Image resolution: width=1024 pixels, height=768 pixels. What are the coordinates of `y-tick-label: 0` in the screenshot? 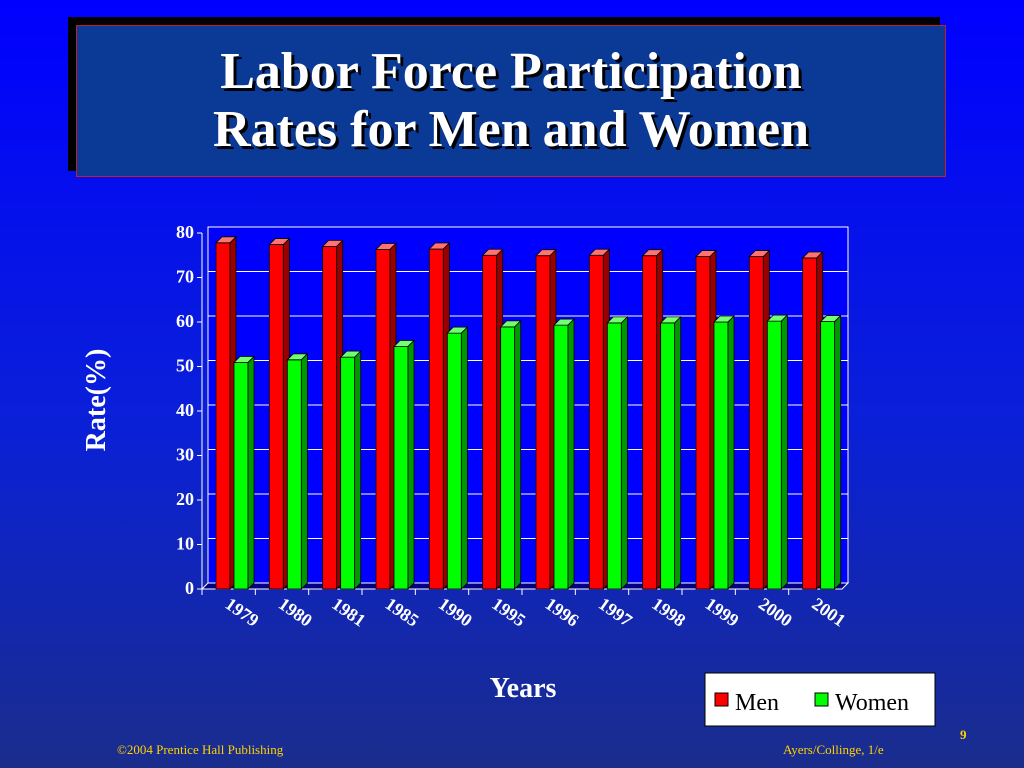 It's located at (189, 588).